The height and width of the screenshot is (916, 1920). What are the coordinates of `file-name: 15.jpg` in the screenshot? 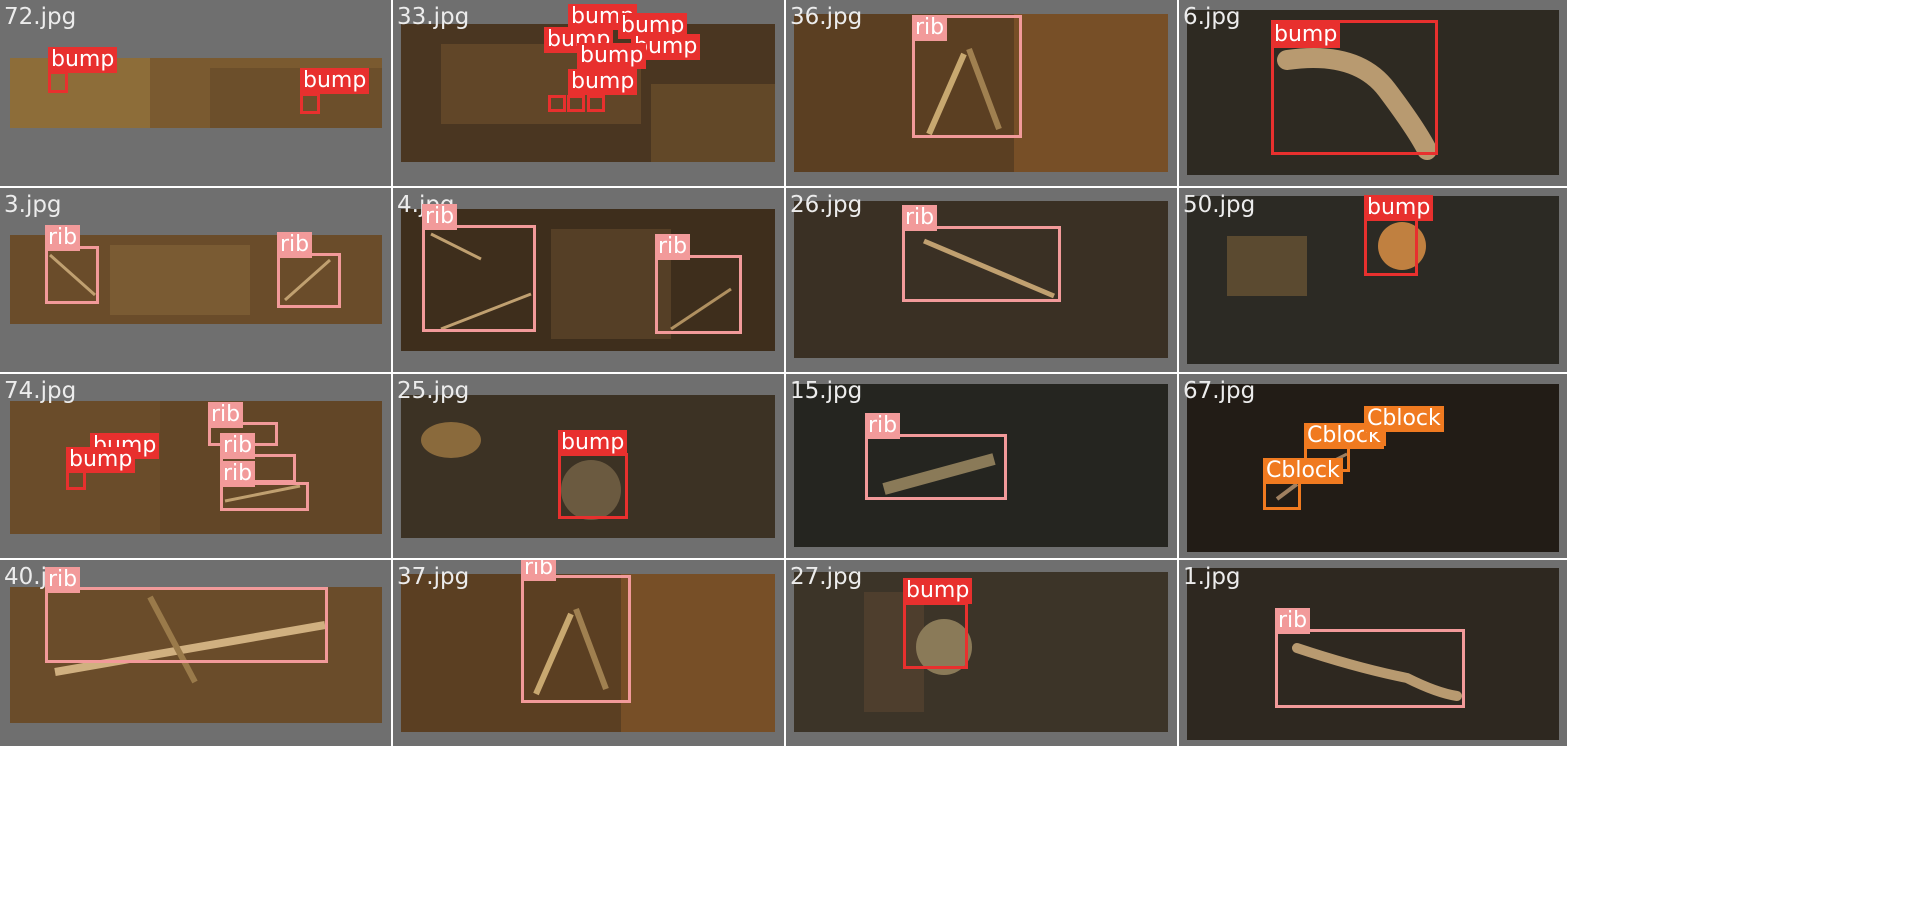 It's located at (826, 391).